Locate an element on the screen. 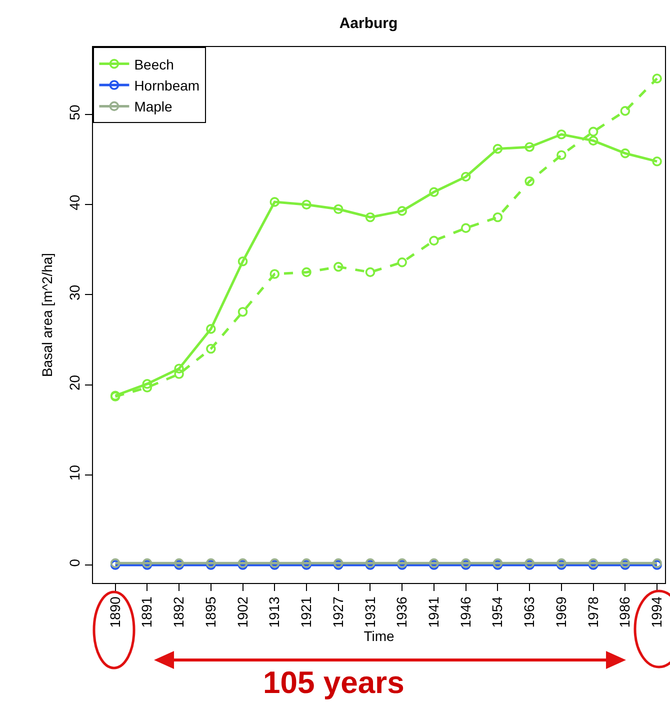  x-axis-title: Time is located at coordinates (379, 636).